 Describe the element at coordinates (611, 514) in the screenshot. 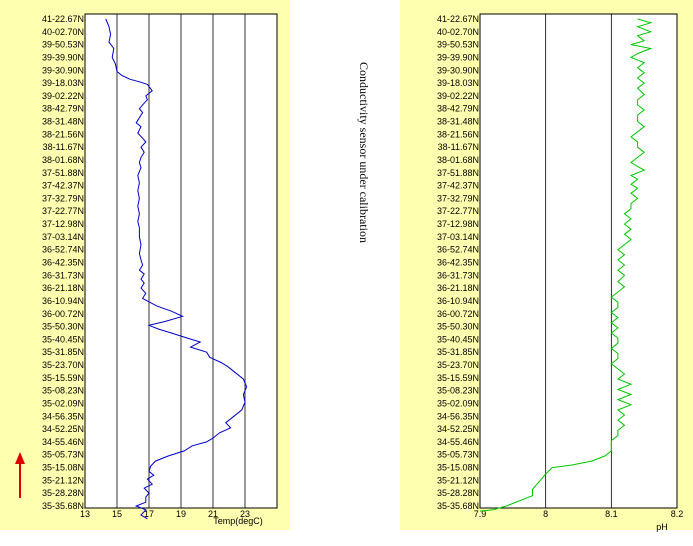

I see `ph-x-tick-label: 8.1` at that location.